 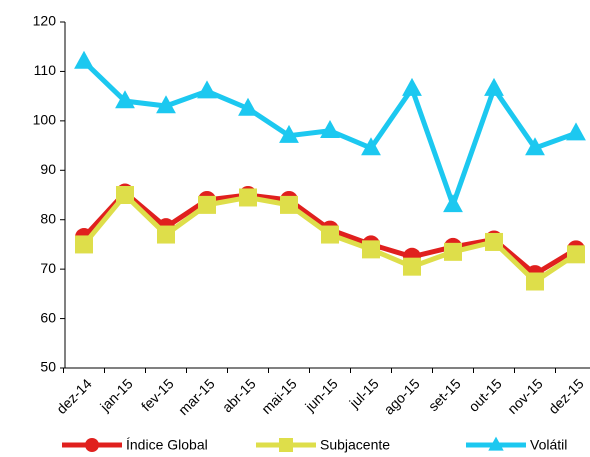 What do you see at coordinates (364, 393) in the screenshot?
I see `x-tick-label: jul-15` at bounding box center [364, 393].